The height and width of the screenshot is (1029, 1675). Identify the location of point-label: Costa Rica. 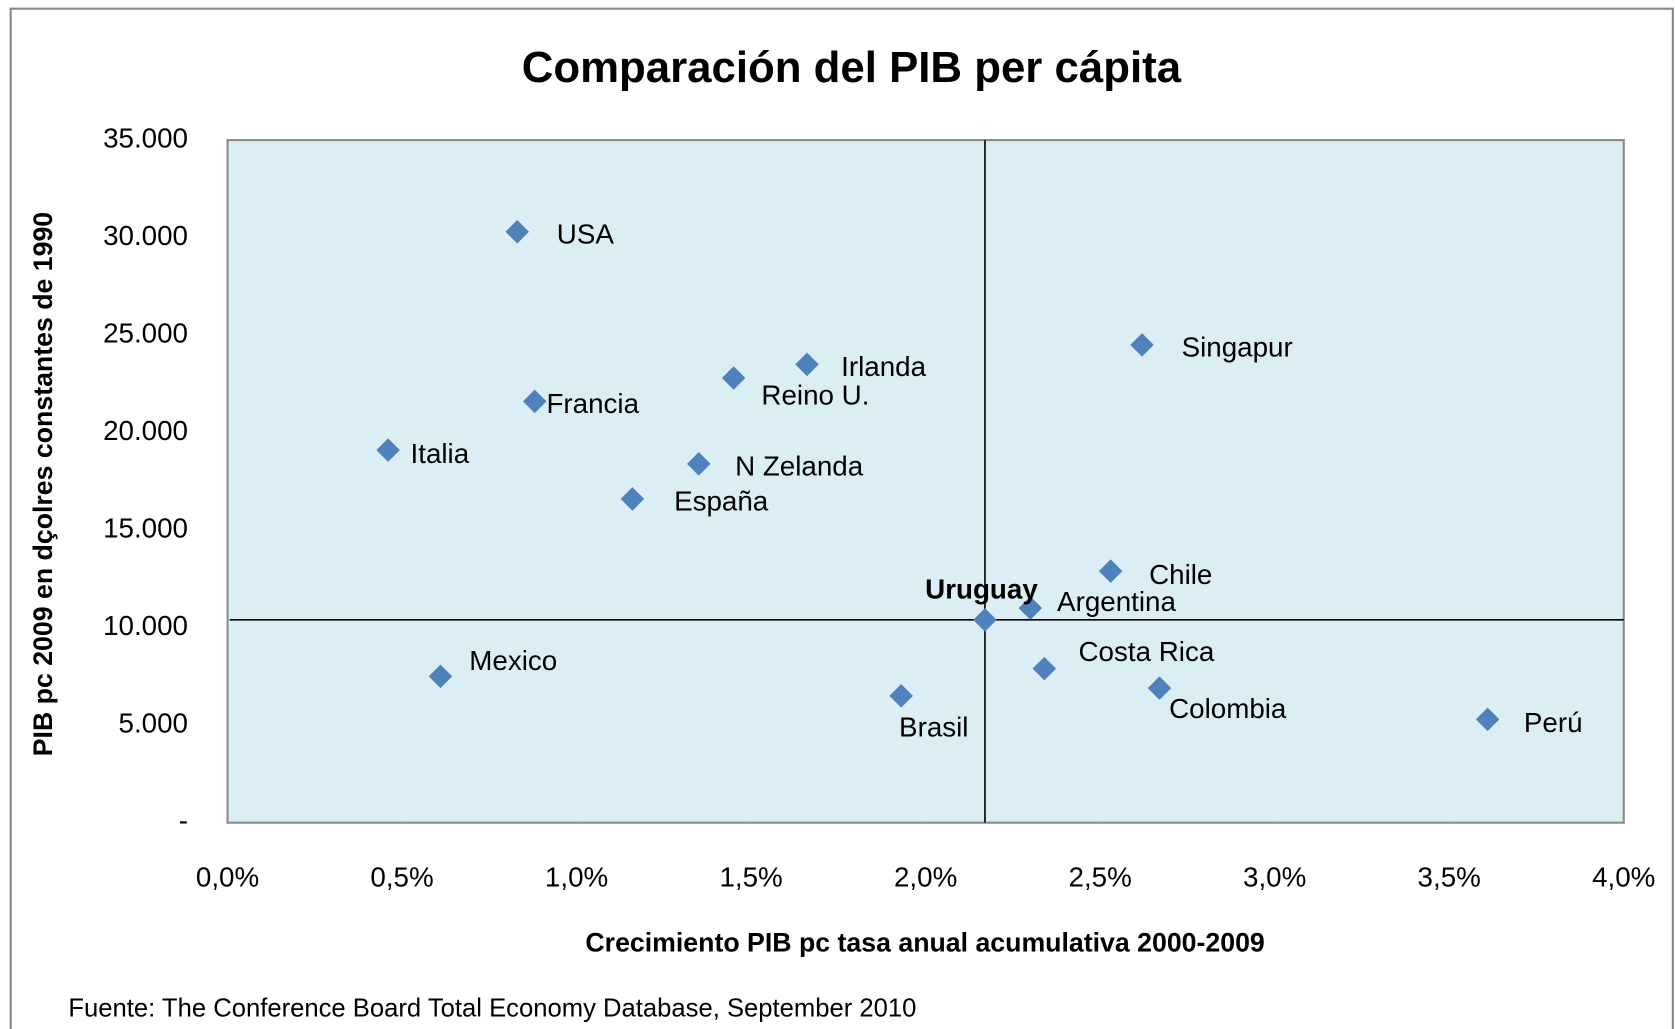
(1146, 651).